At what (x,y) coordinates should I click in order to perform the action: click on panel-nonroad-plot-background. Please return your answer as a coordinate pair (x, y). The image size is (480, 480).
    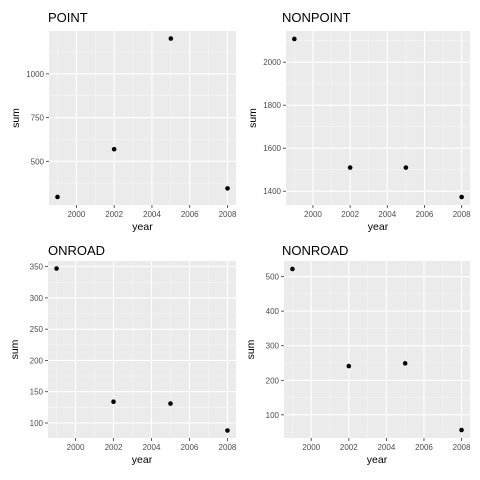
    Looking at the image, I should click on (377, 349).